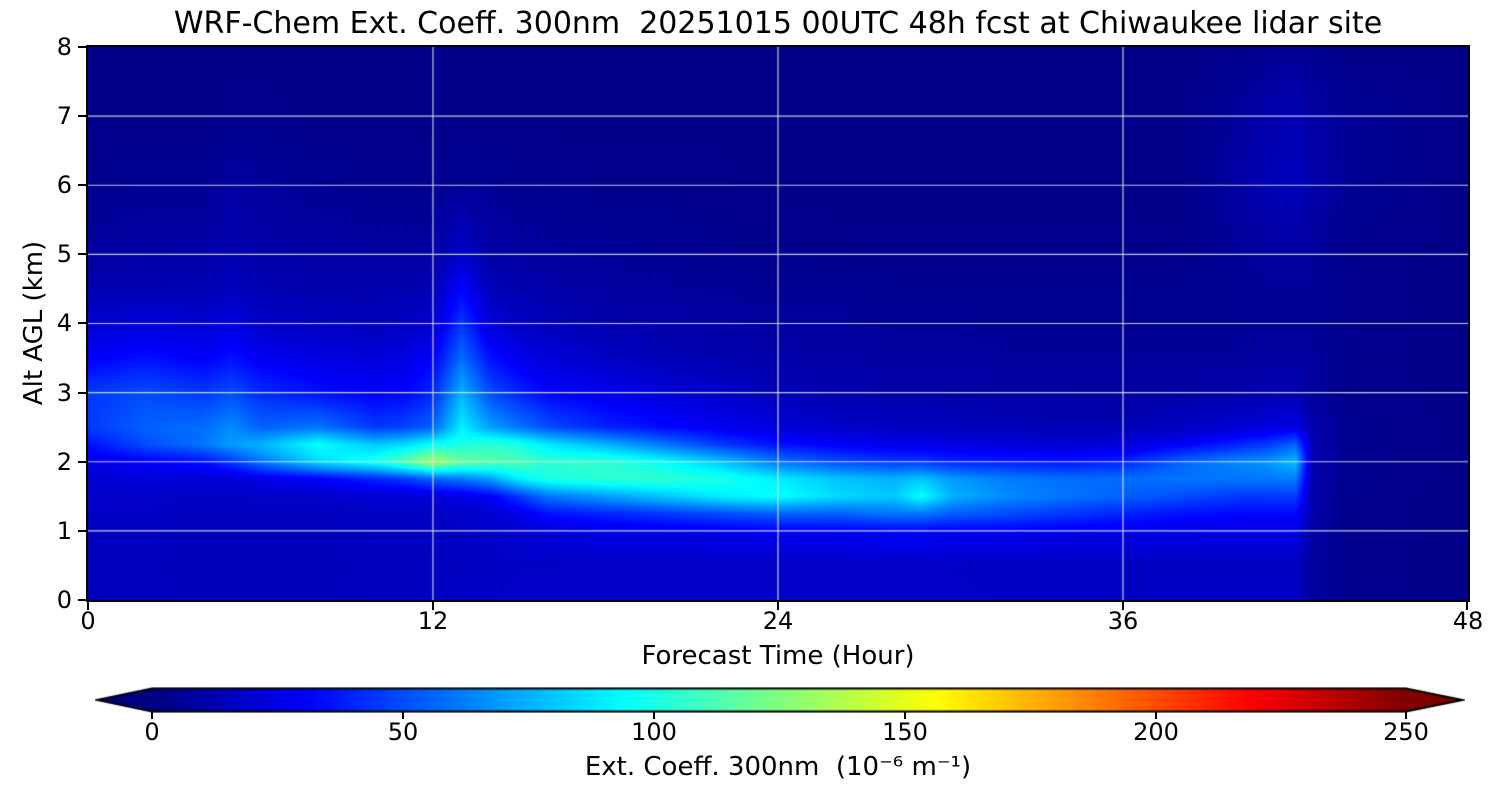  Describe the element at coordinates (403, 732) in the screenshot. I see `colorbar-tick-label: 50` at that location.